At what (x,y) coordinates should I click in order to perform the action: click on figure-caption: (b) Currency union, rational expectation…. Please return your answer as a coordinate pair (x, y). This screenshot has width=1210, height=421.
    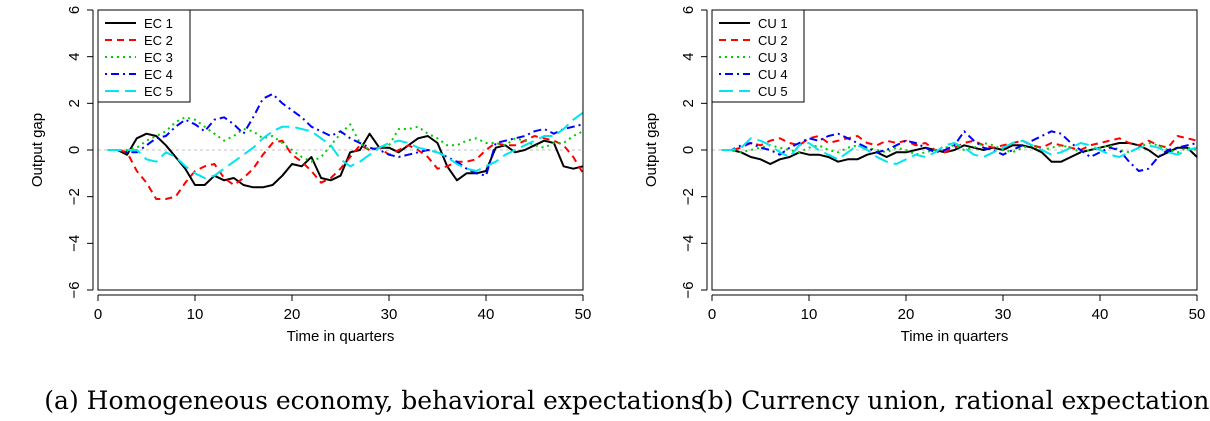
    Looking at the image, I should click on (954, 400).